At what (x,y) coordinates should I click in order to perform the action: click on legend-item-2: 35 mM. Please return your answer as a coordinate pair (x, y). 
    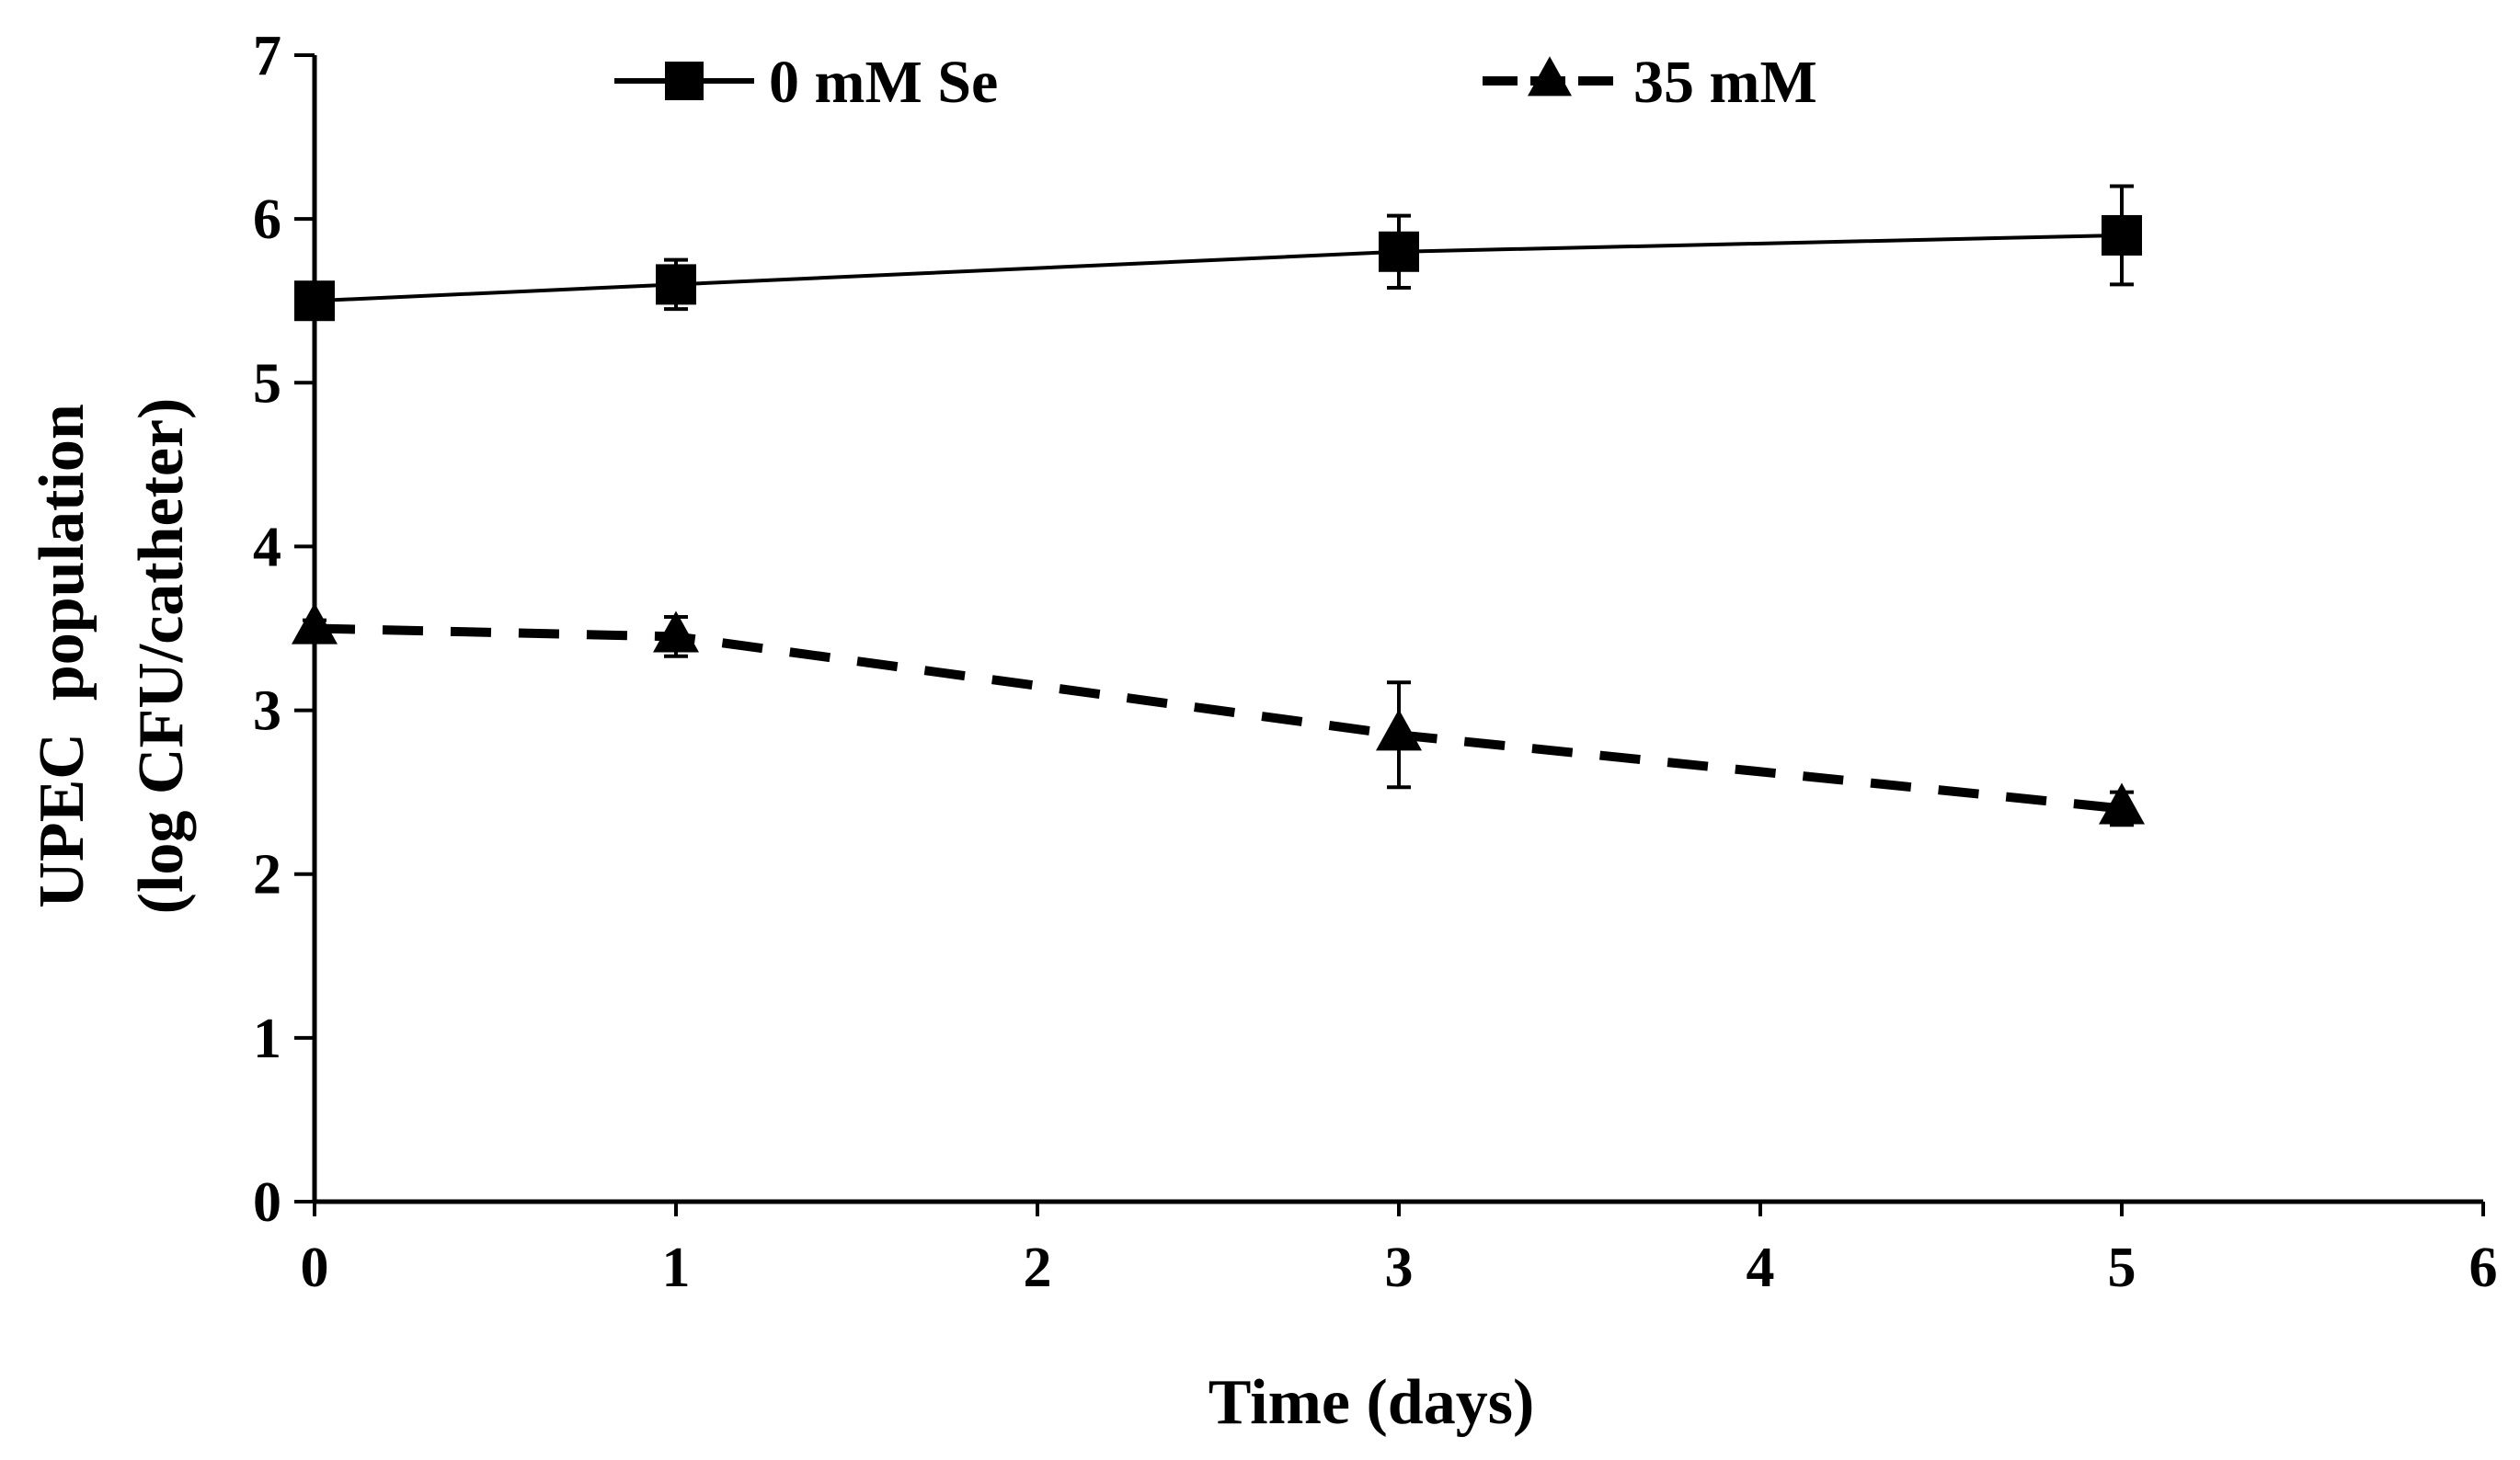
    Looking at the image, I should click on (1650, 83).